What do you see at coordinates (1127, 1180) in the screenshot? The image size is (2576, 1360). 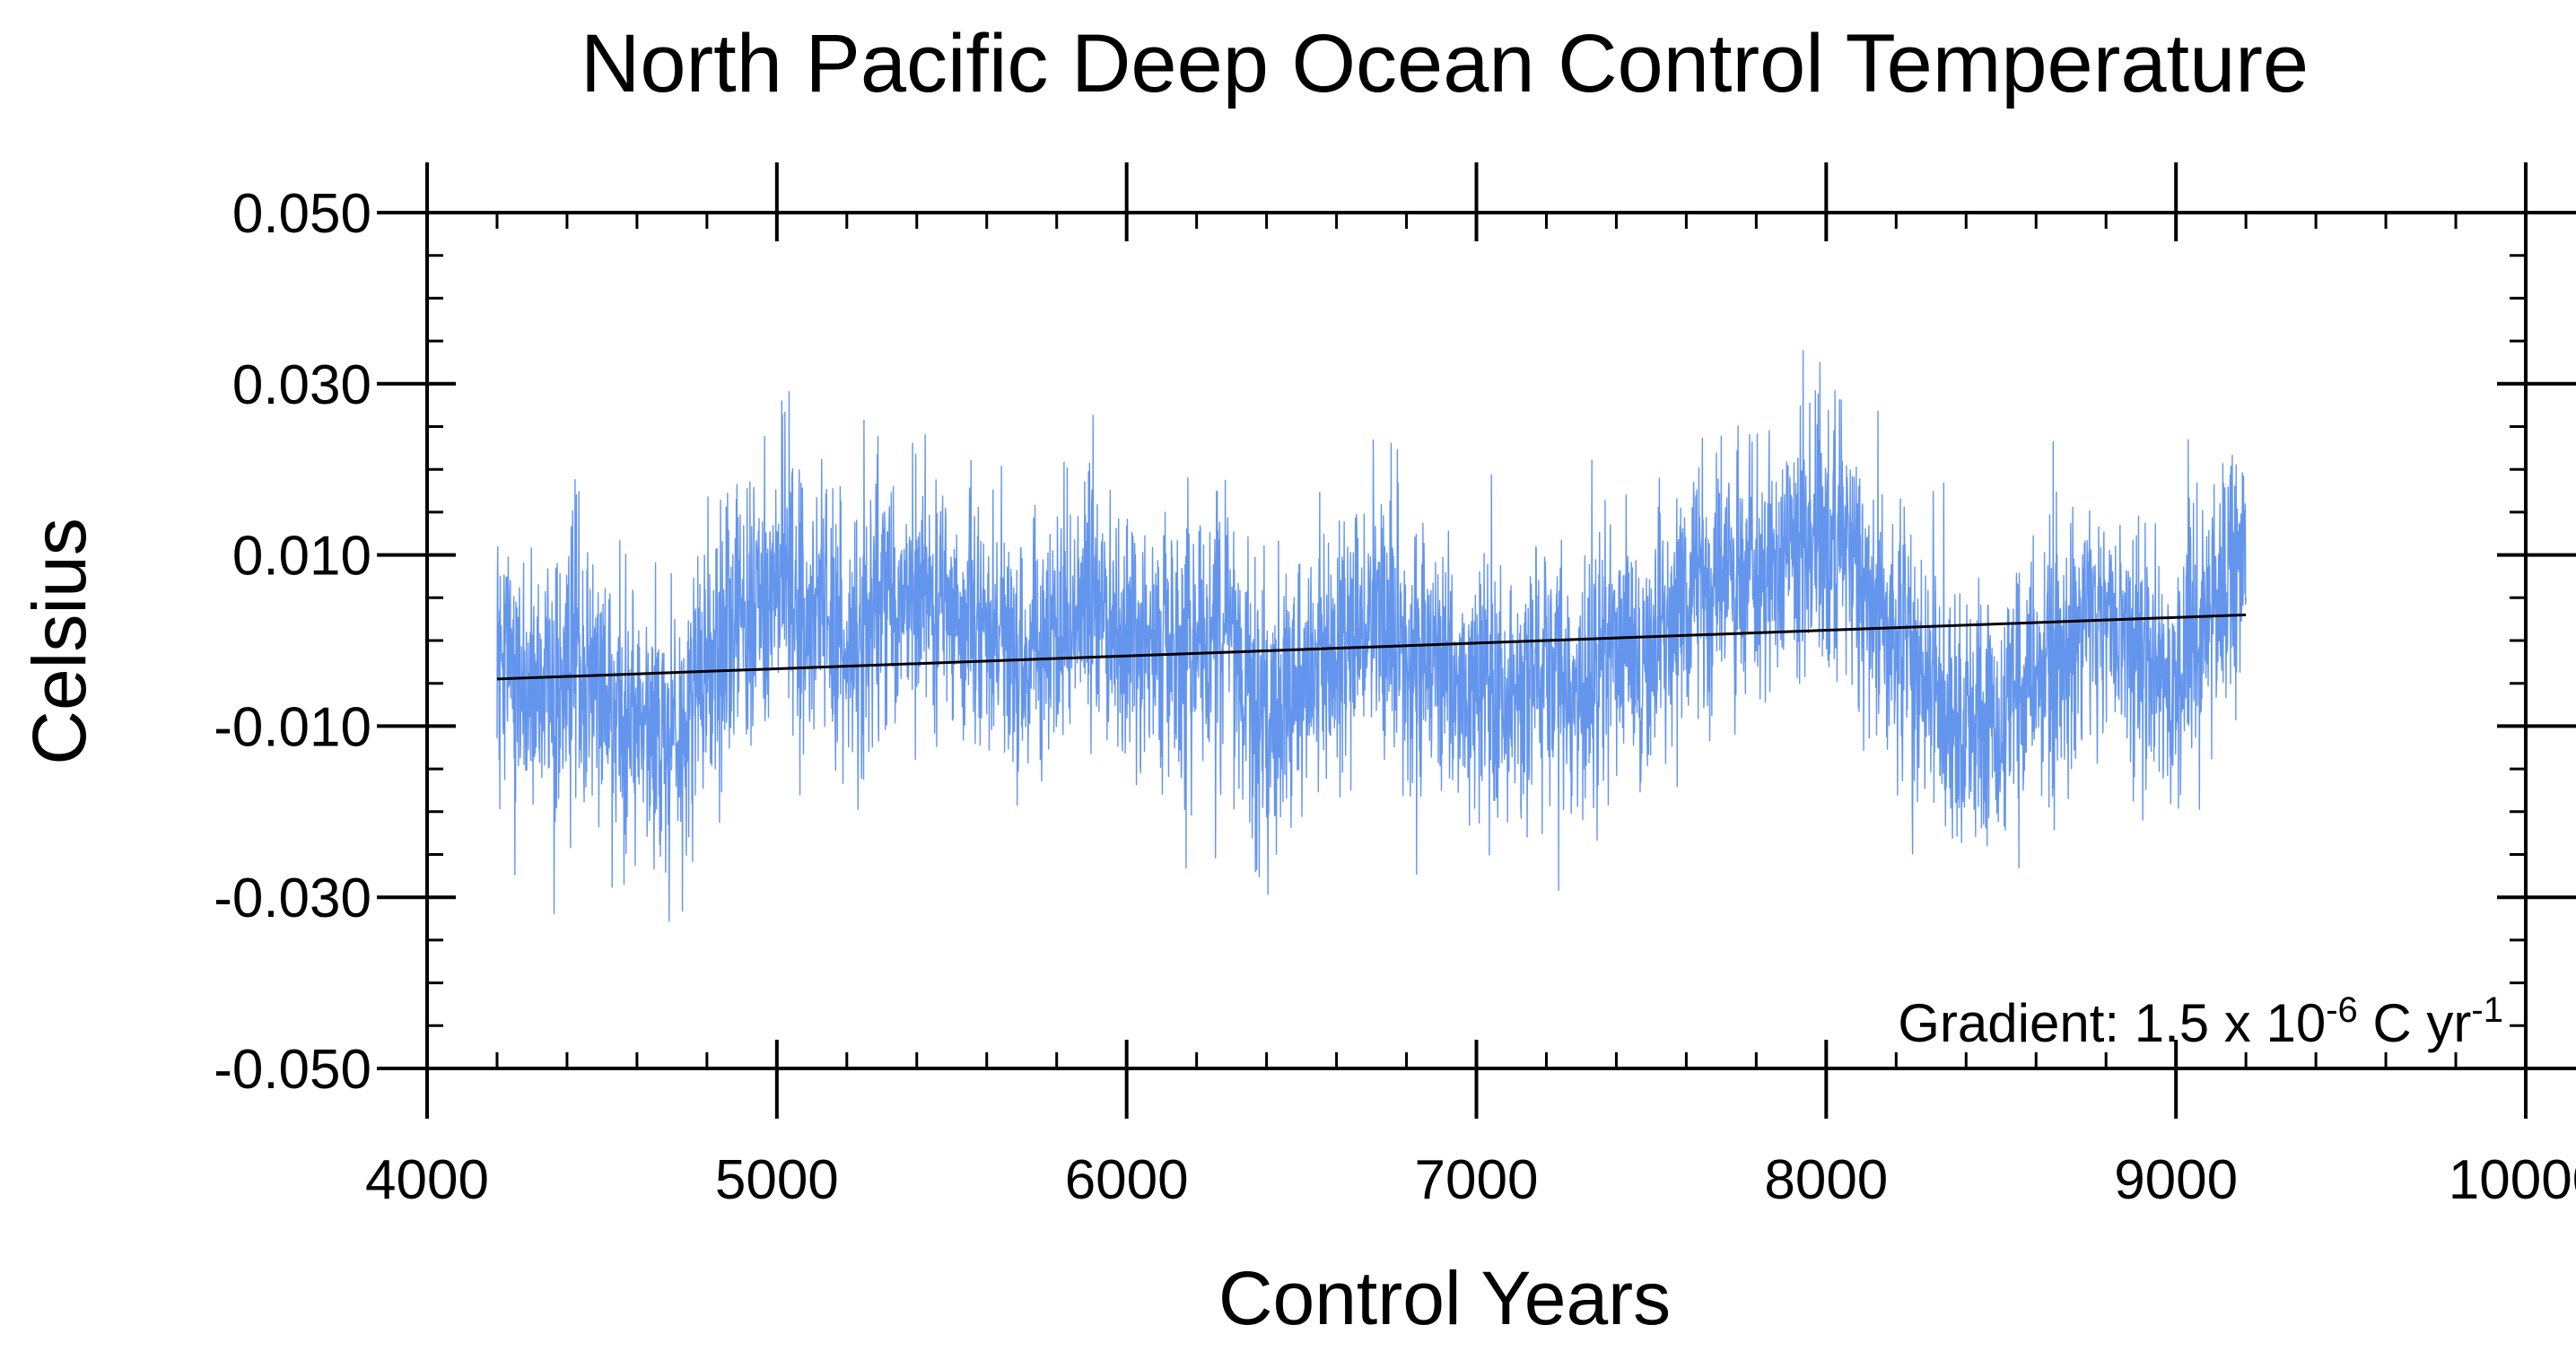 I see `x-tick-label: 6000` at bounding box center [1127, 1180].